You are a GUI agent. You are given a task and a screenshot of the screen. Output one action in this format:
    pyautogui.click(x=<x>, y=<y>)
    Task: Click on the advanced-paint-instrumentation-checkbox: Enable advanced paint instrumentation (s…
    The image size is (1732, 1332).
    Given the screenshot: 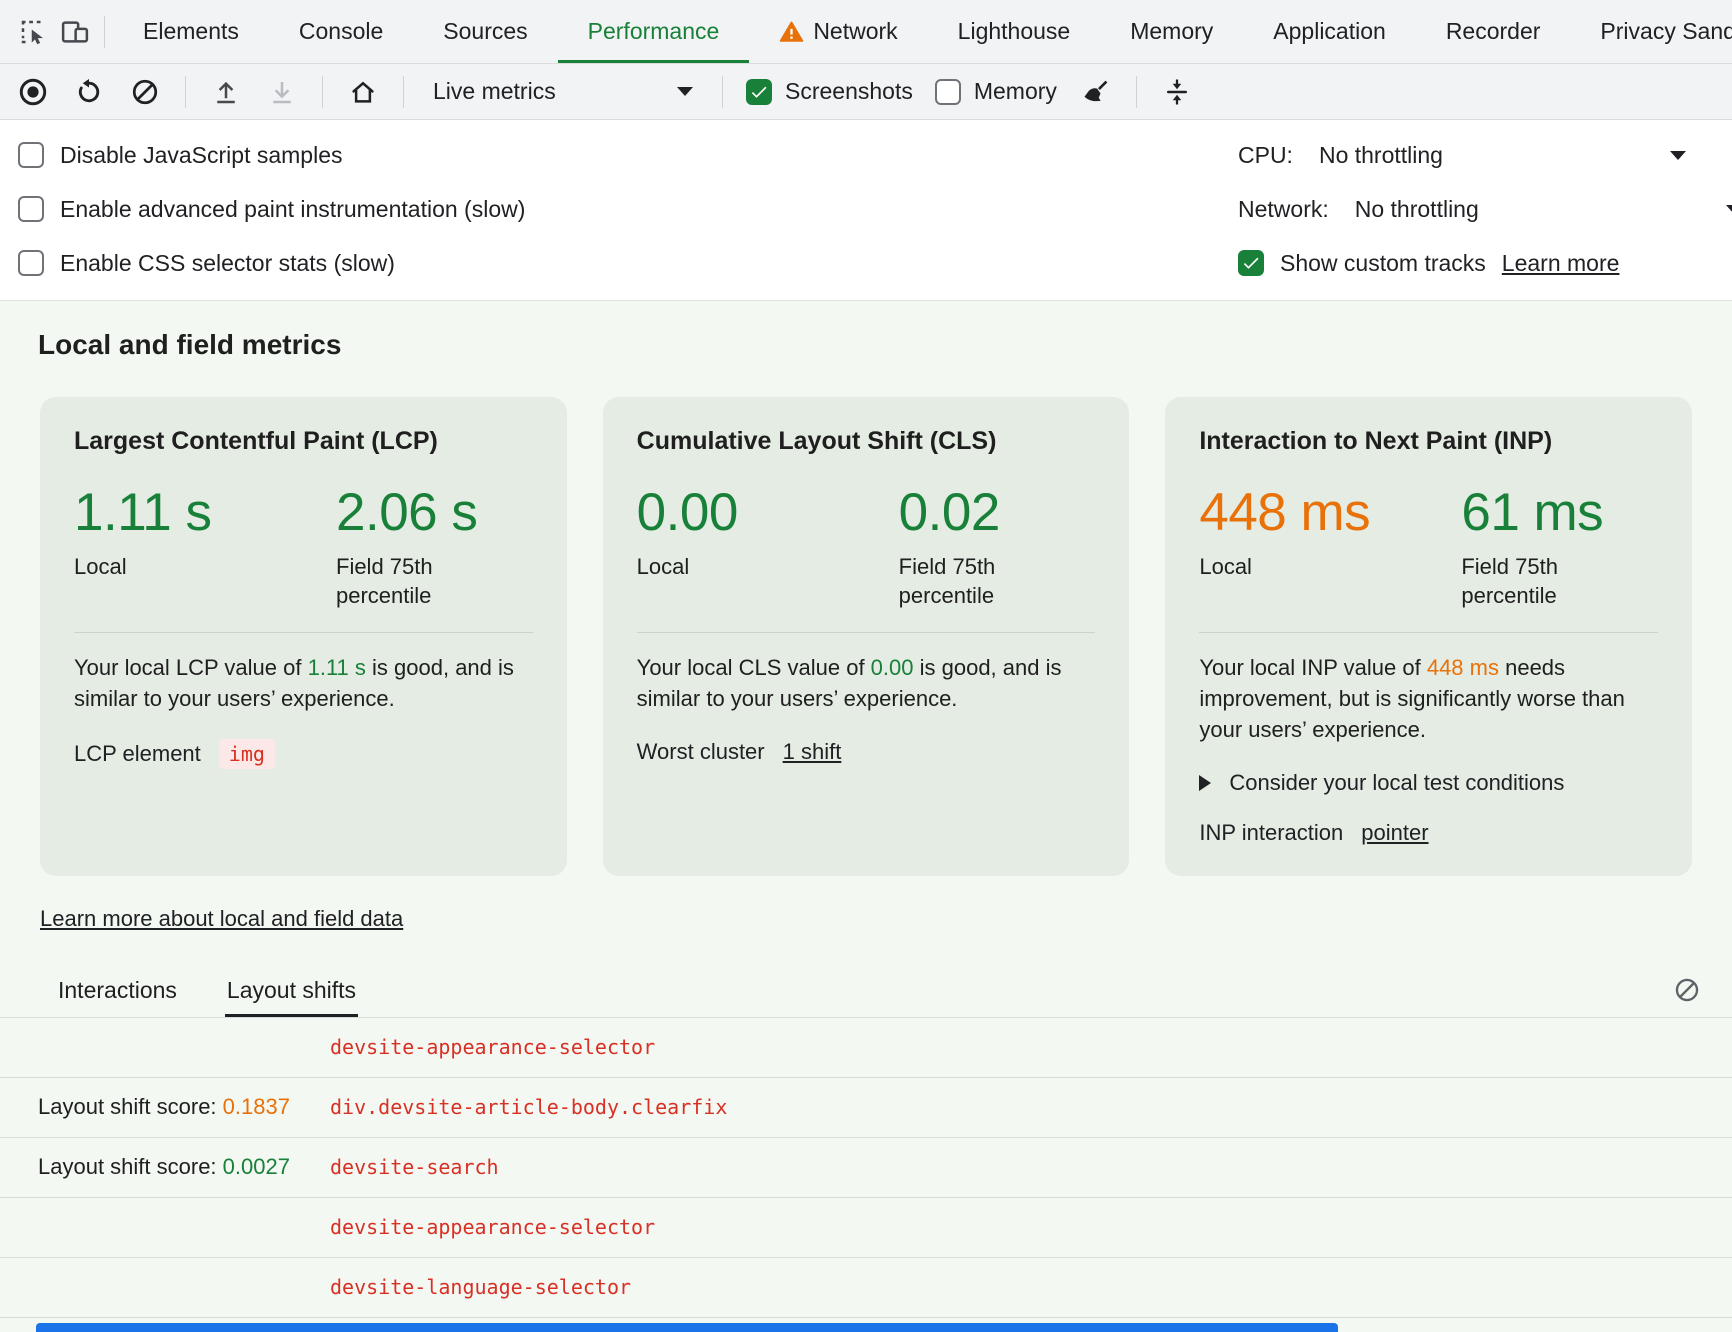 What is the action you would take?
    pyautogui.click(x=866, y=209)
    